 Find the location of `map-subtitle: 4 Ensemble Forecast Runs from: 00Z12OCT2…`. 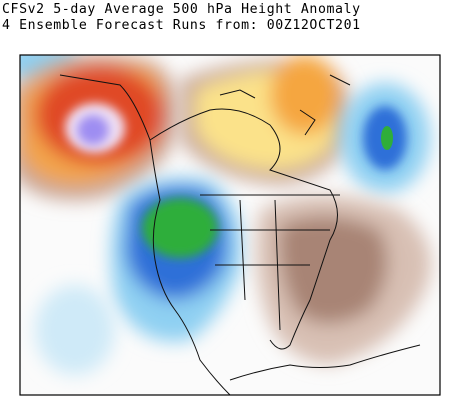

map-subtitle: 4 Ensemble Forecast Runs from: 00Z12OCT2… is located at coordinates (181, 25).